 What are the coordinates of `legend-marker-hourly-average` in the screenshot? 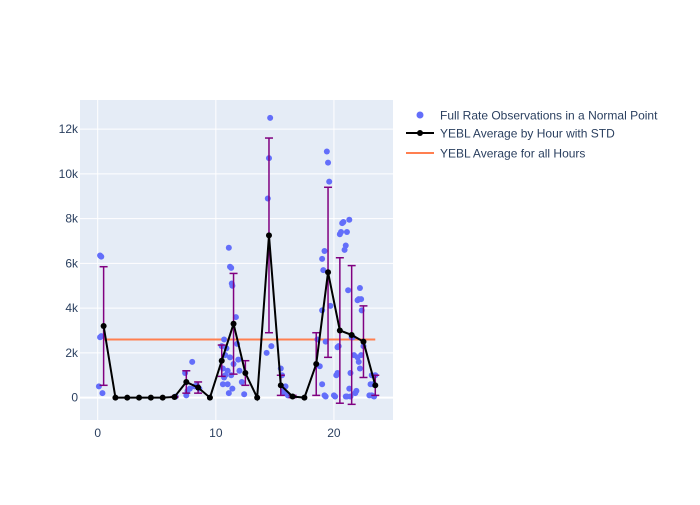 It's located at (420, 133).